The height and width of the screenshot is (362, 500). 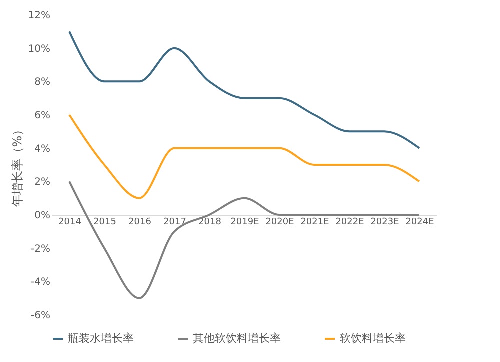 What do you see at coordinates (315, 223) in the screenshot?
I see `x-tick-label: 2021E` at bounding box center [315, 223].